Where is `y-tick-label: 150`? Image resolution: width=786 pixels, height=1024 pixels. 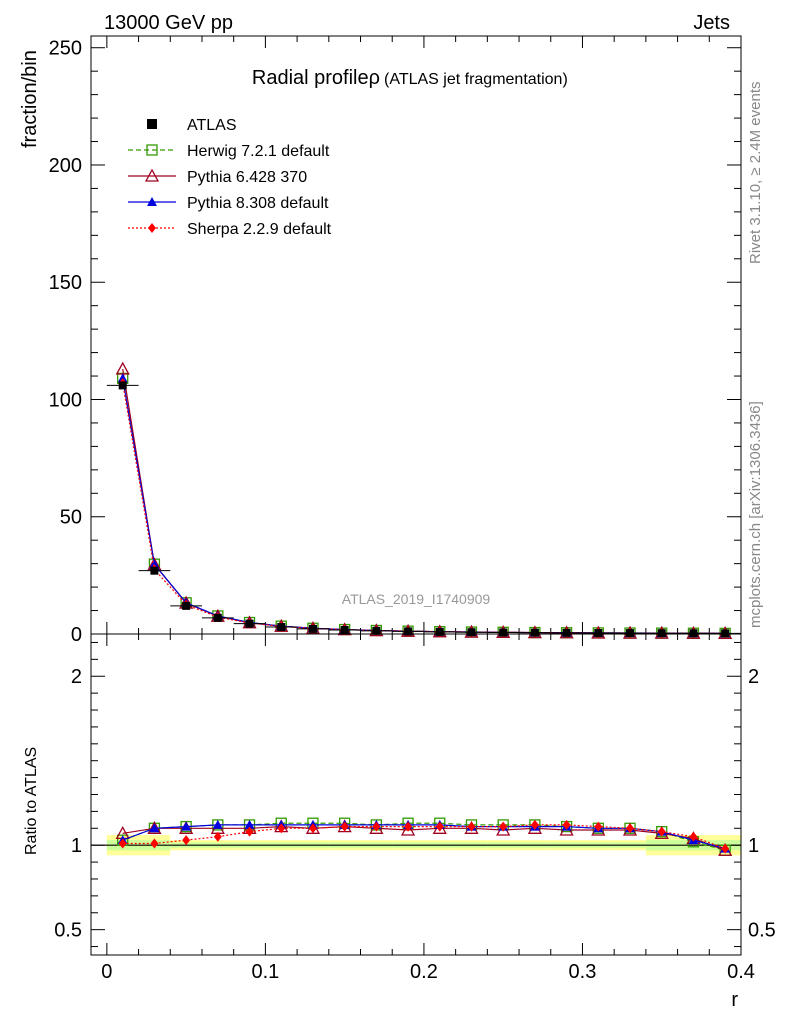
y-tick-label: 150 is located at coordinates (65, 283).